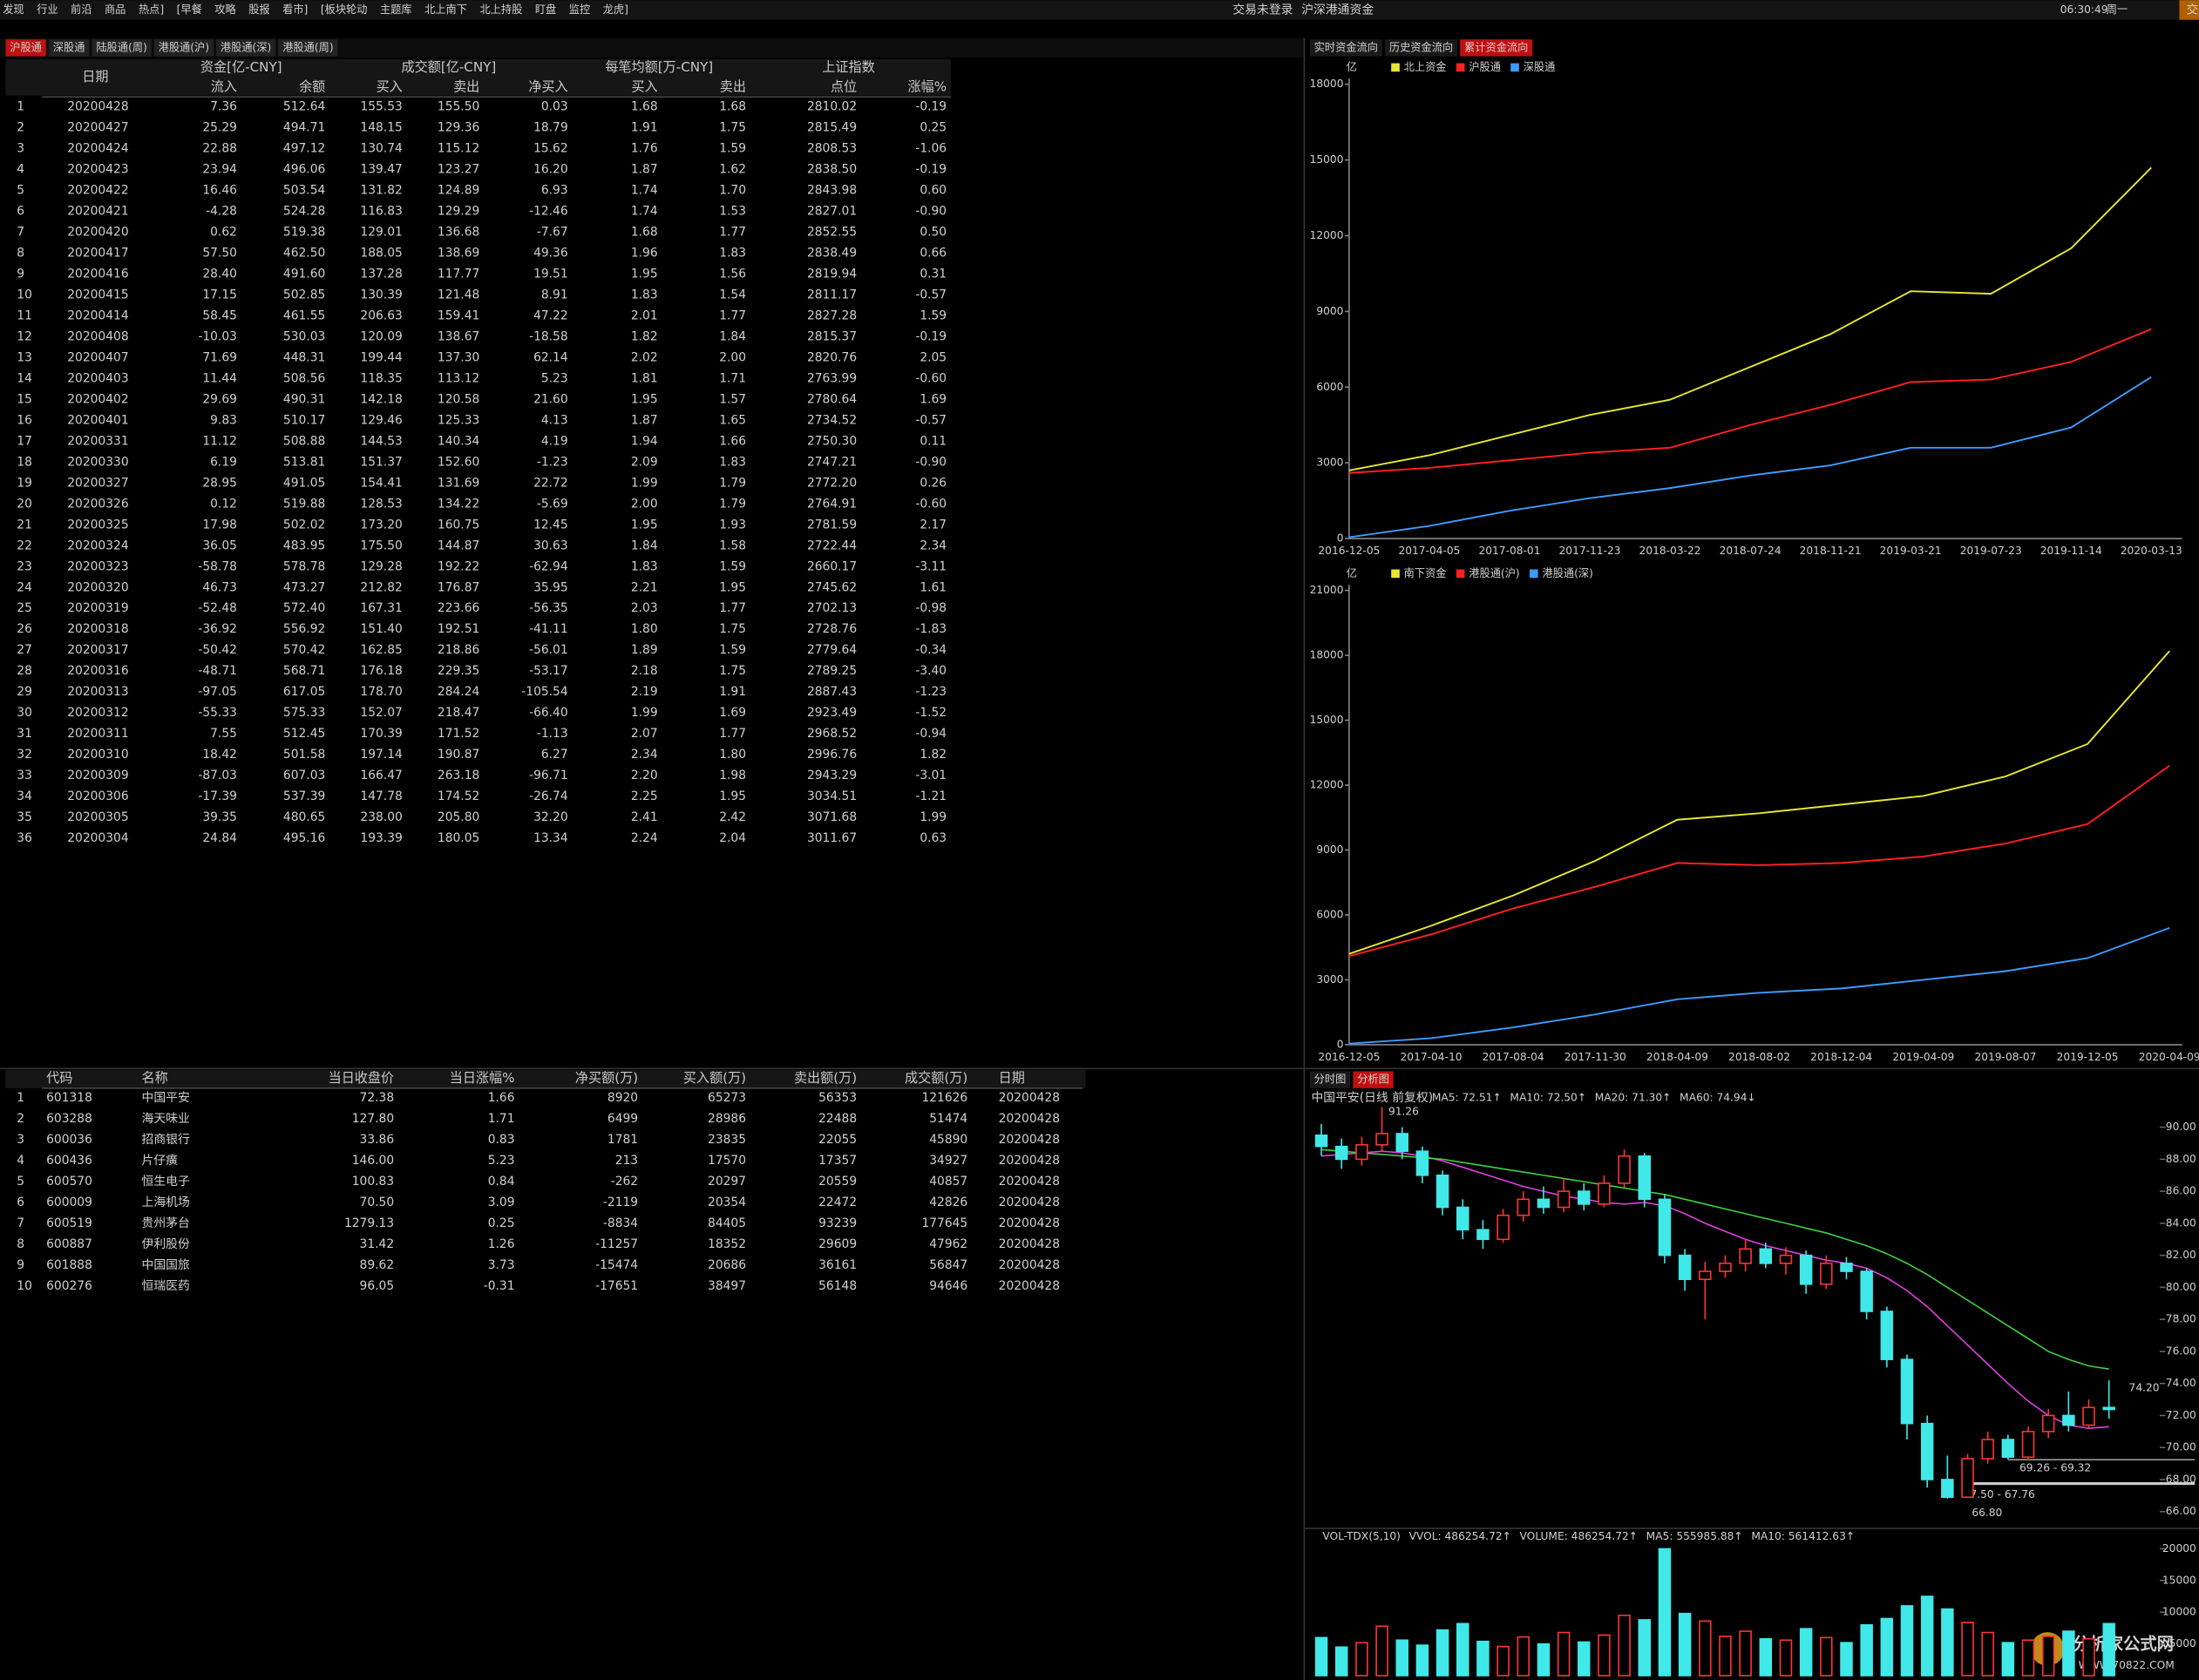 This screenshot has width=2199, height=1680. I want to click on tab-label: 沪股通, so click(26, 47).